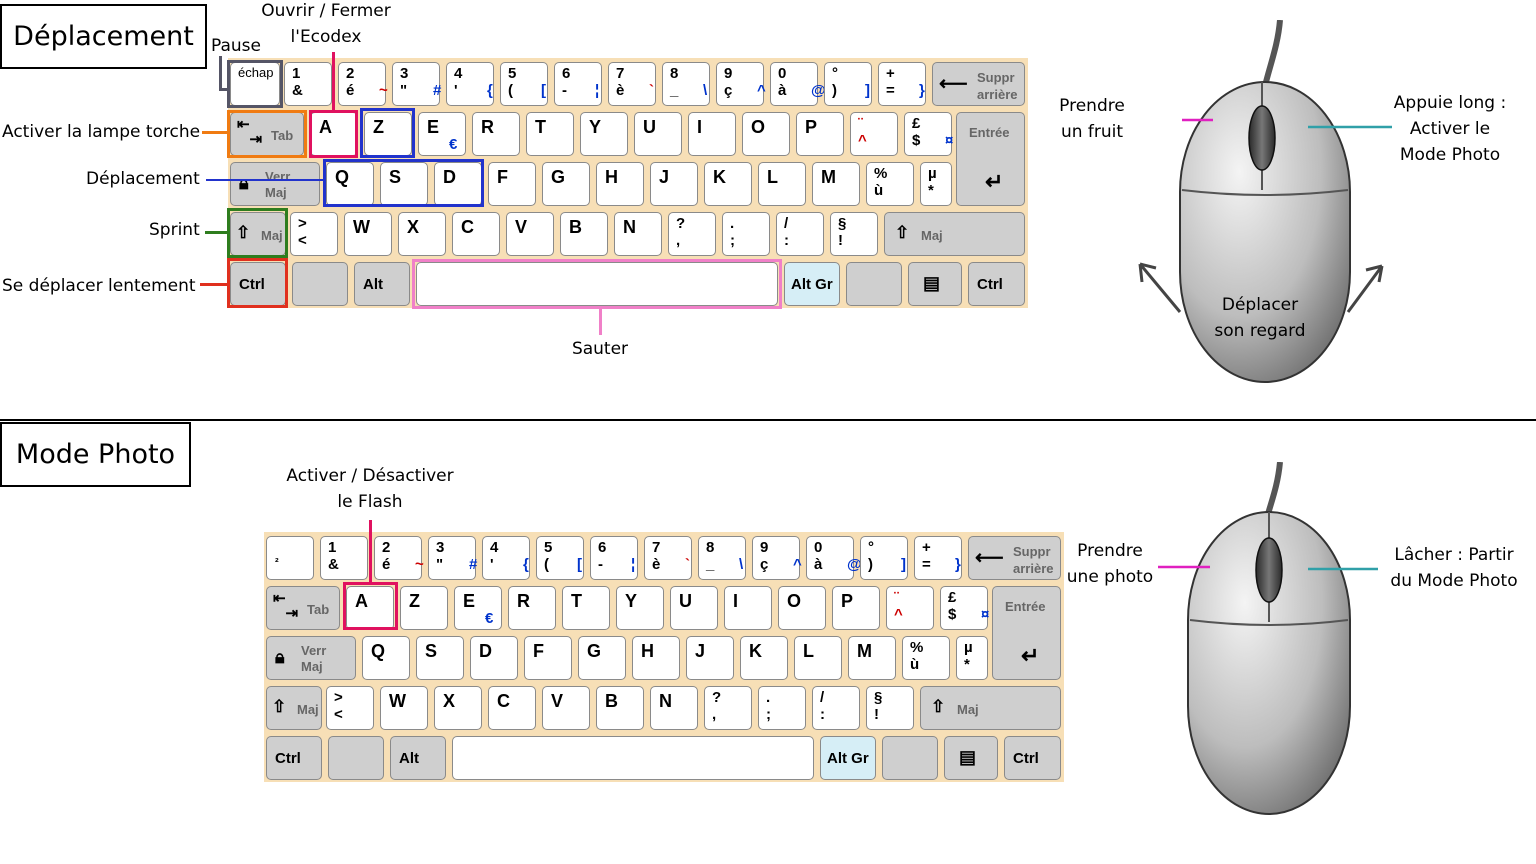 The height and width of the screenshot is (864, 1536). I want to click on key-ctrl-left: Ctrl, so click(294, 758).